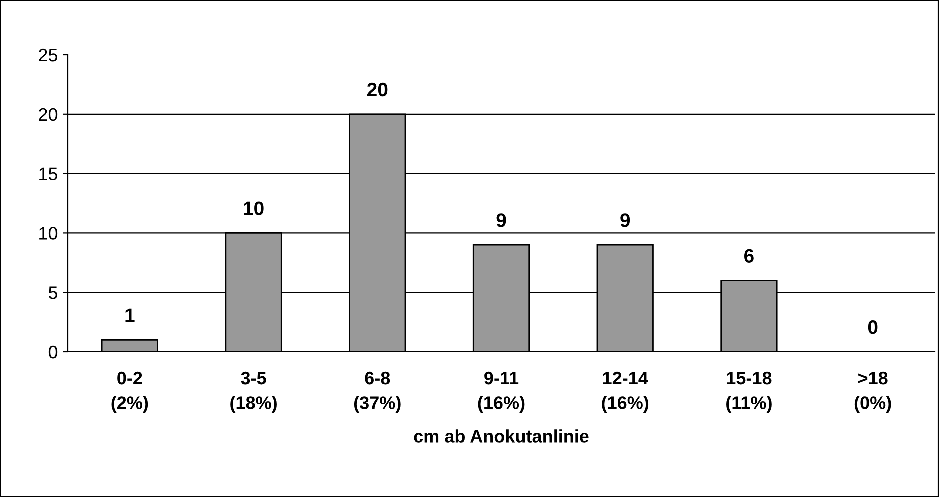 This screenshot has width=939, height=497. What do you see at coordinates (253, 392) in the screenshot?
I see `x-tick-label: 3-5 (18%)` at bounding box center [253, 392].